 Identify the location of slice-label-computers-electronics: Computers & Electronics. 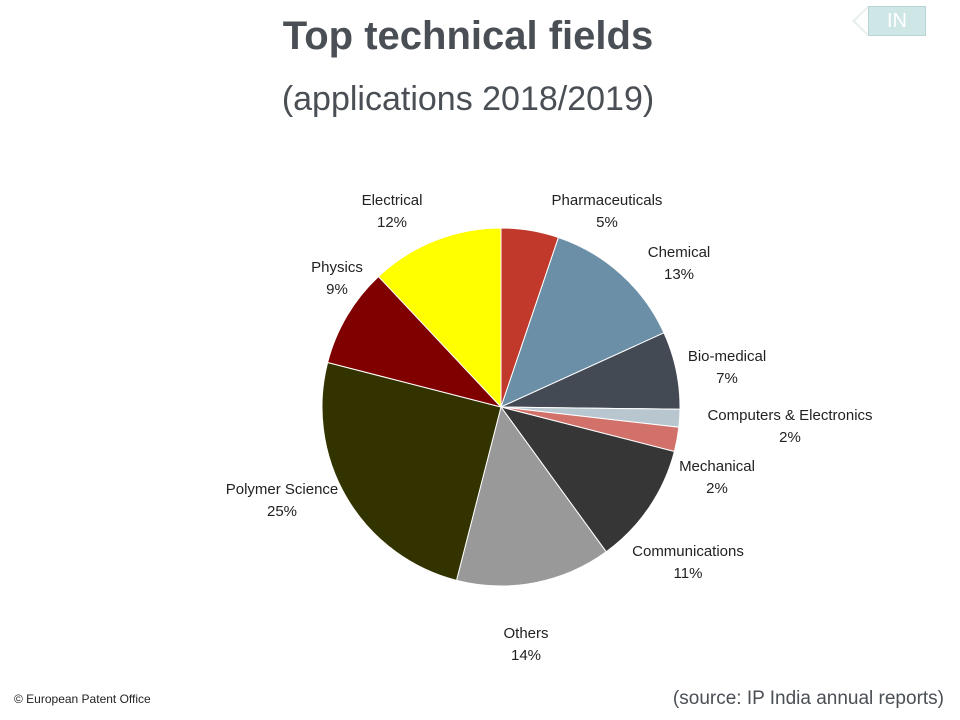
(789, 415).